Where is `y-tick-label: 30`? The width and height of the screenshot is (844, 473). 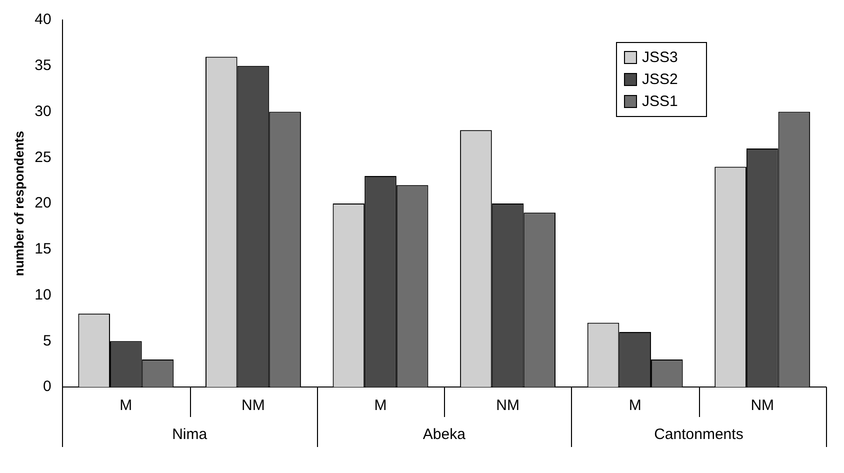
y-tick-label: 30 is located at coordinates (43, 111).